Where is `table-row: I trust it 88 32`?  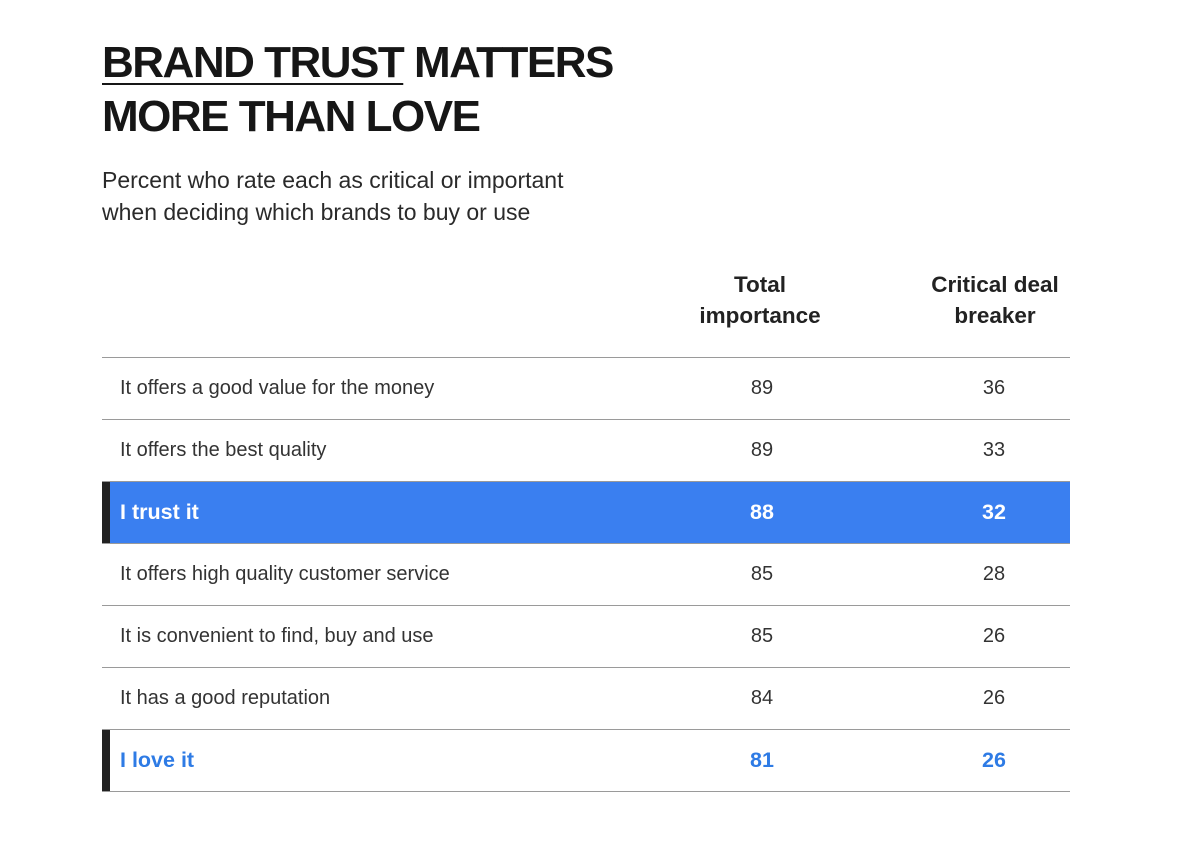
table-row: I trust it 88 32 is located at coordinates (586, 513).